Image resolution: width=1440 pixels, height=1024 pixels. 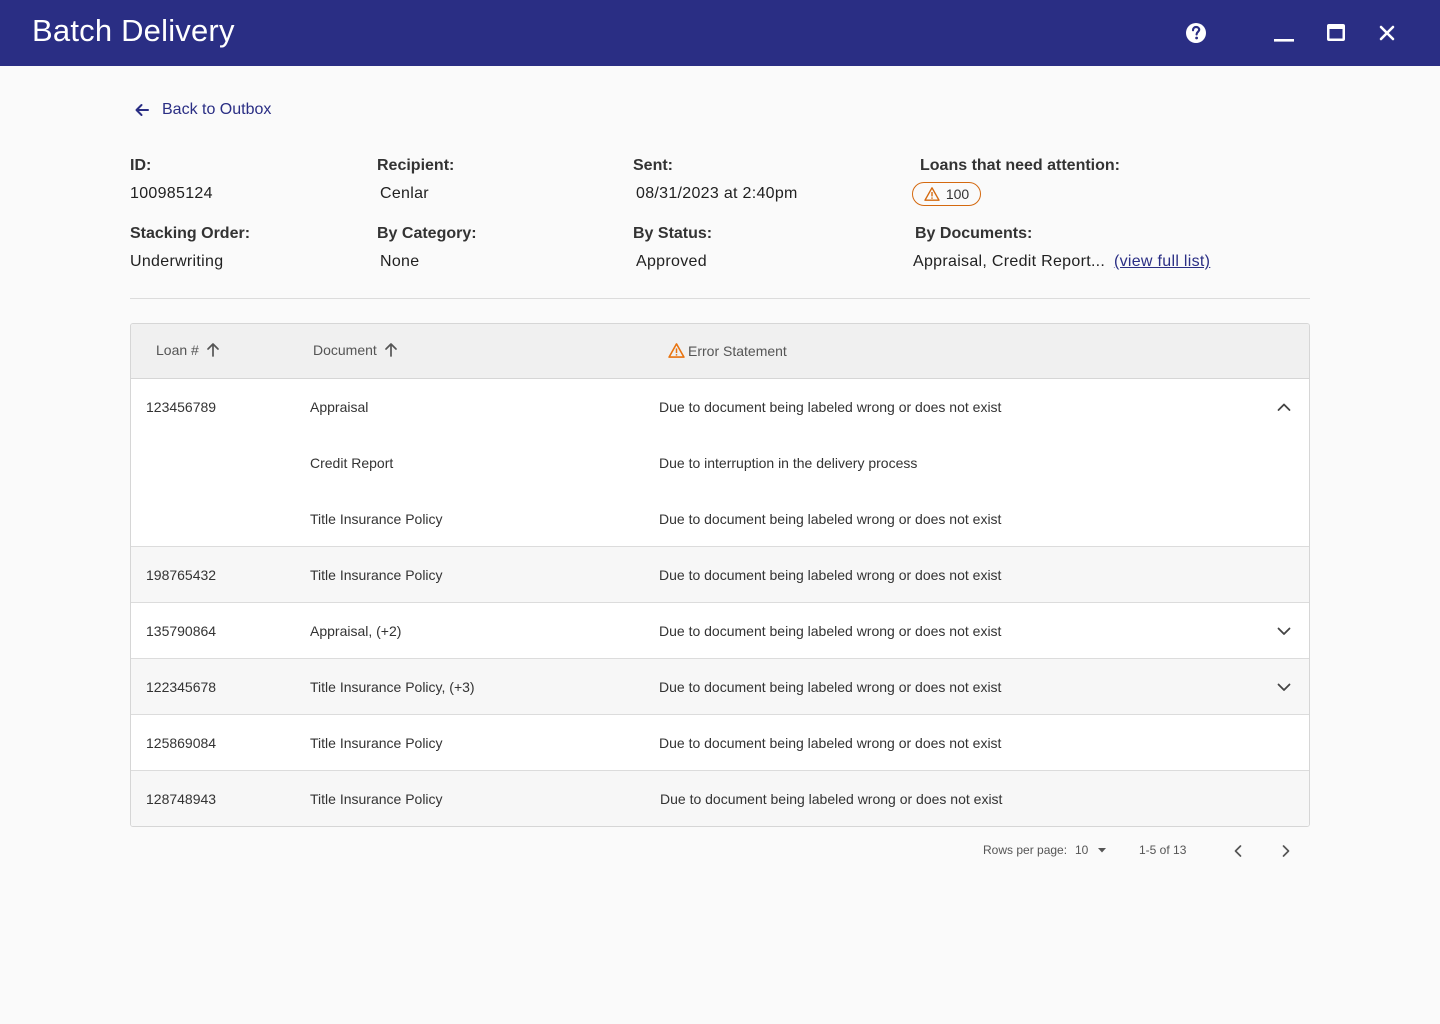 What do you see at coordinates (345, 350) in the screenshot?
I see `document-header-label: Document` at bounding box center [345, 350].